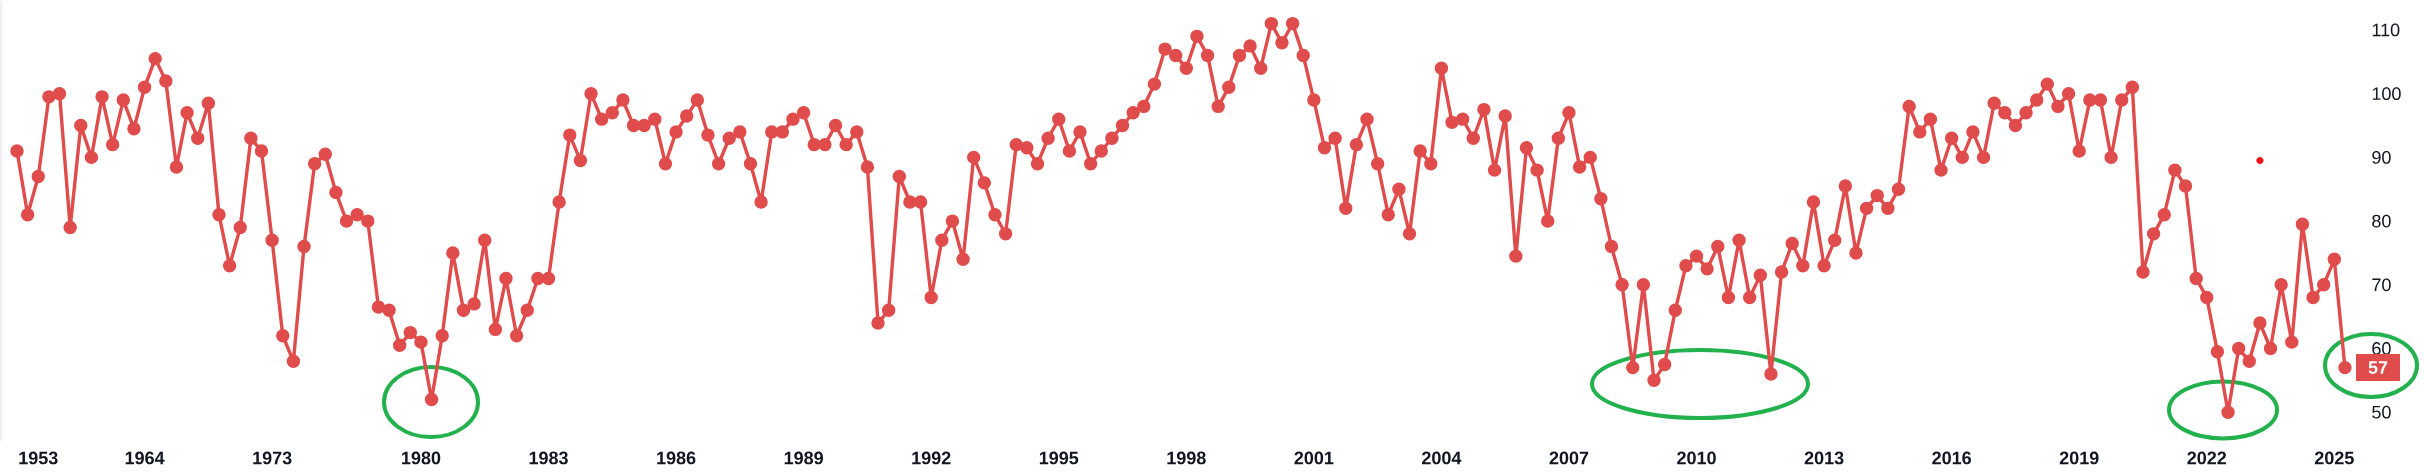 Image resolution: width=2424 pixels, height=474 pixels. What do you see at coordinates (1314, 458) in the screenshot?
I see `x-tick-label: 2001` at bounding box center [1314, 458].